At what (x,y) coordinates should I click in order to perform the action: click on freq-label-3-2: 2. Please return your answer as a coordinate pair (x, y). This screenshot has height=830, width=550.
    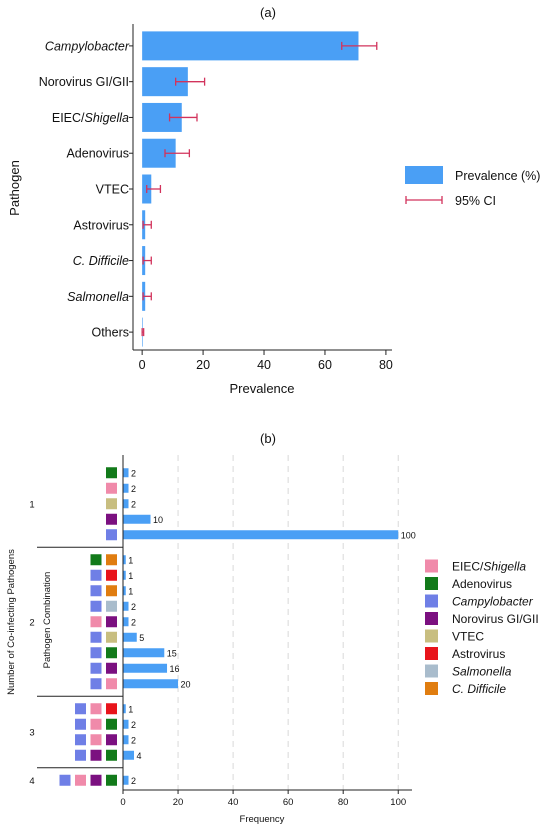
    Looking at the image, I should click on (133, 740).